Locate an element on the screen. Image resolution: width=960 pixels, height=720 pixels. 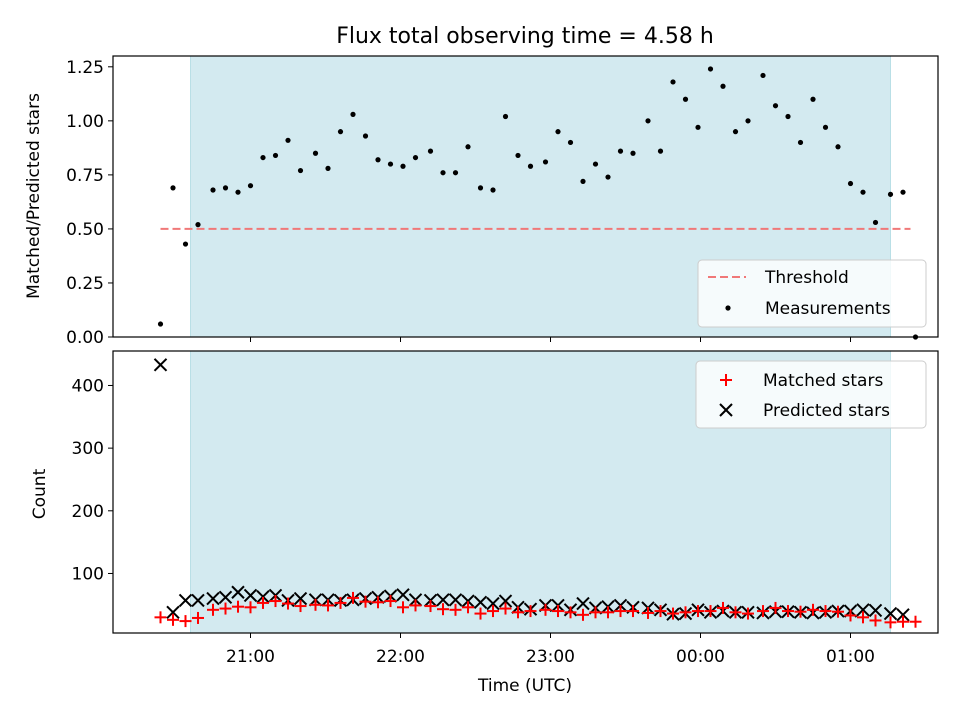
top-y-tick-label: 1.00 is located at coordinates (85, 122).